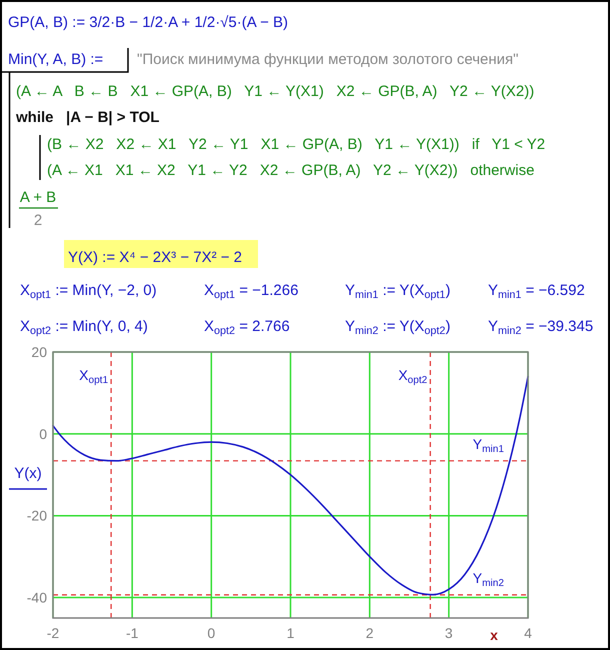 This screenshot has height=650, width=610. Describe the element at coordinates (43, 434) in the screenshot. I see `y-tick-label: 0` at that location.